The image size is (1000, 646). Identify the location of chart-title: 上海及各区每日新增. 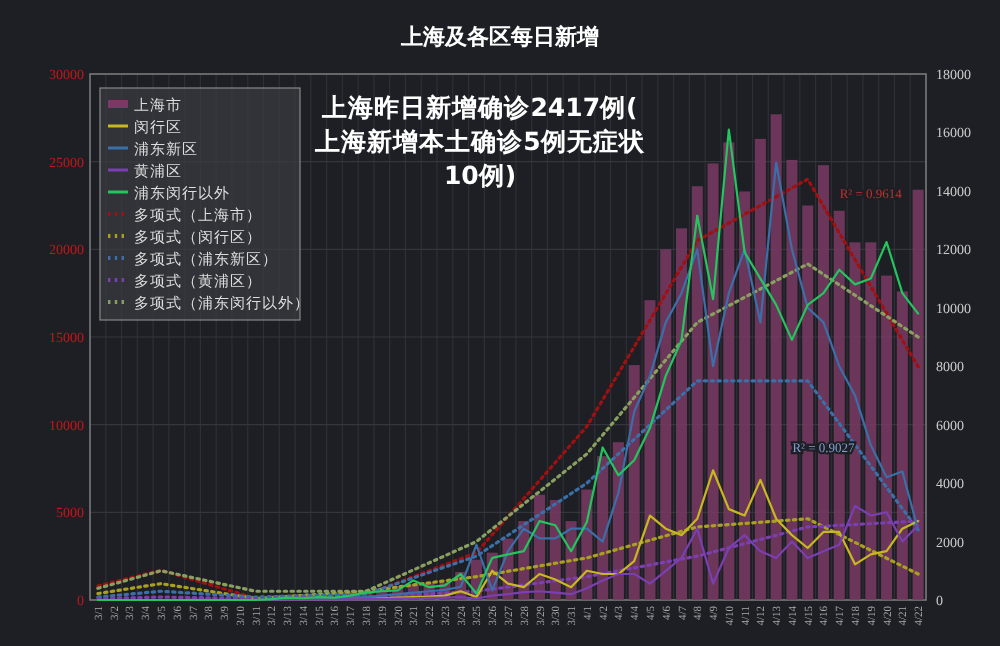
(499, 37).